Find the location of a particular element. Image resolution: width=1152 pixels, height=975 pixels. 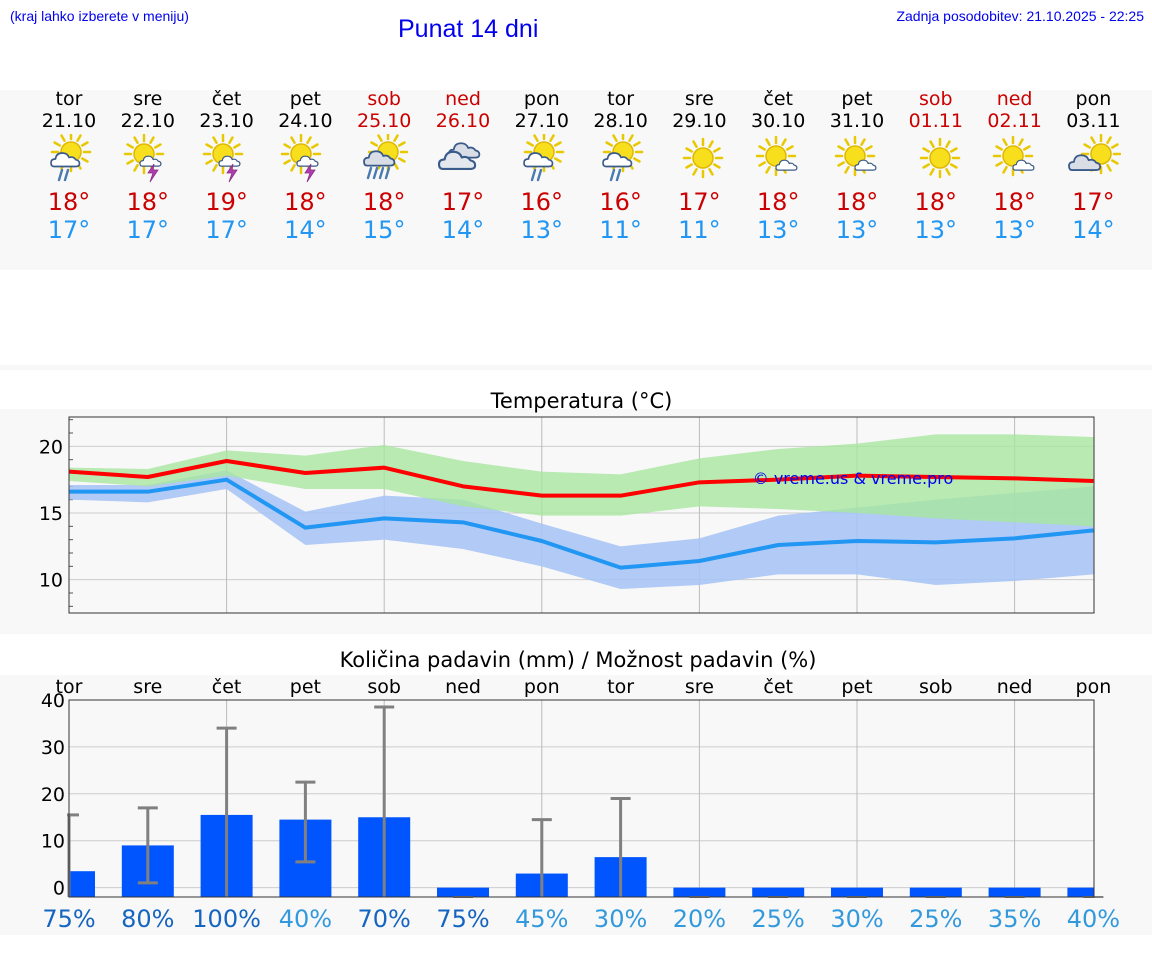

precip-probability: 45% is located at coordinates (541, 919).